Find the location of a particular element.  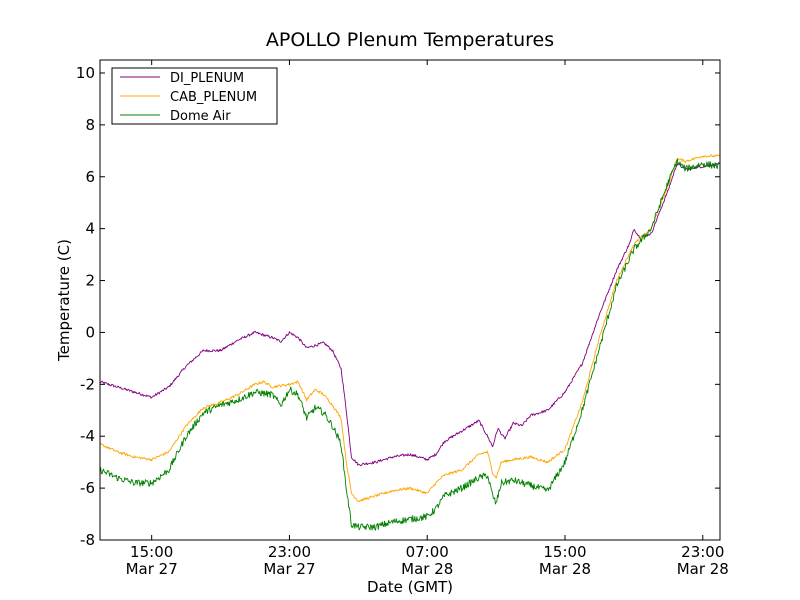

legend-label-di-plenum: DI_PLENUM is located at coordinates (207, 78).